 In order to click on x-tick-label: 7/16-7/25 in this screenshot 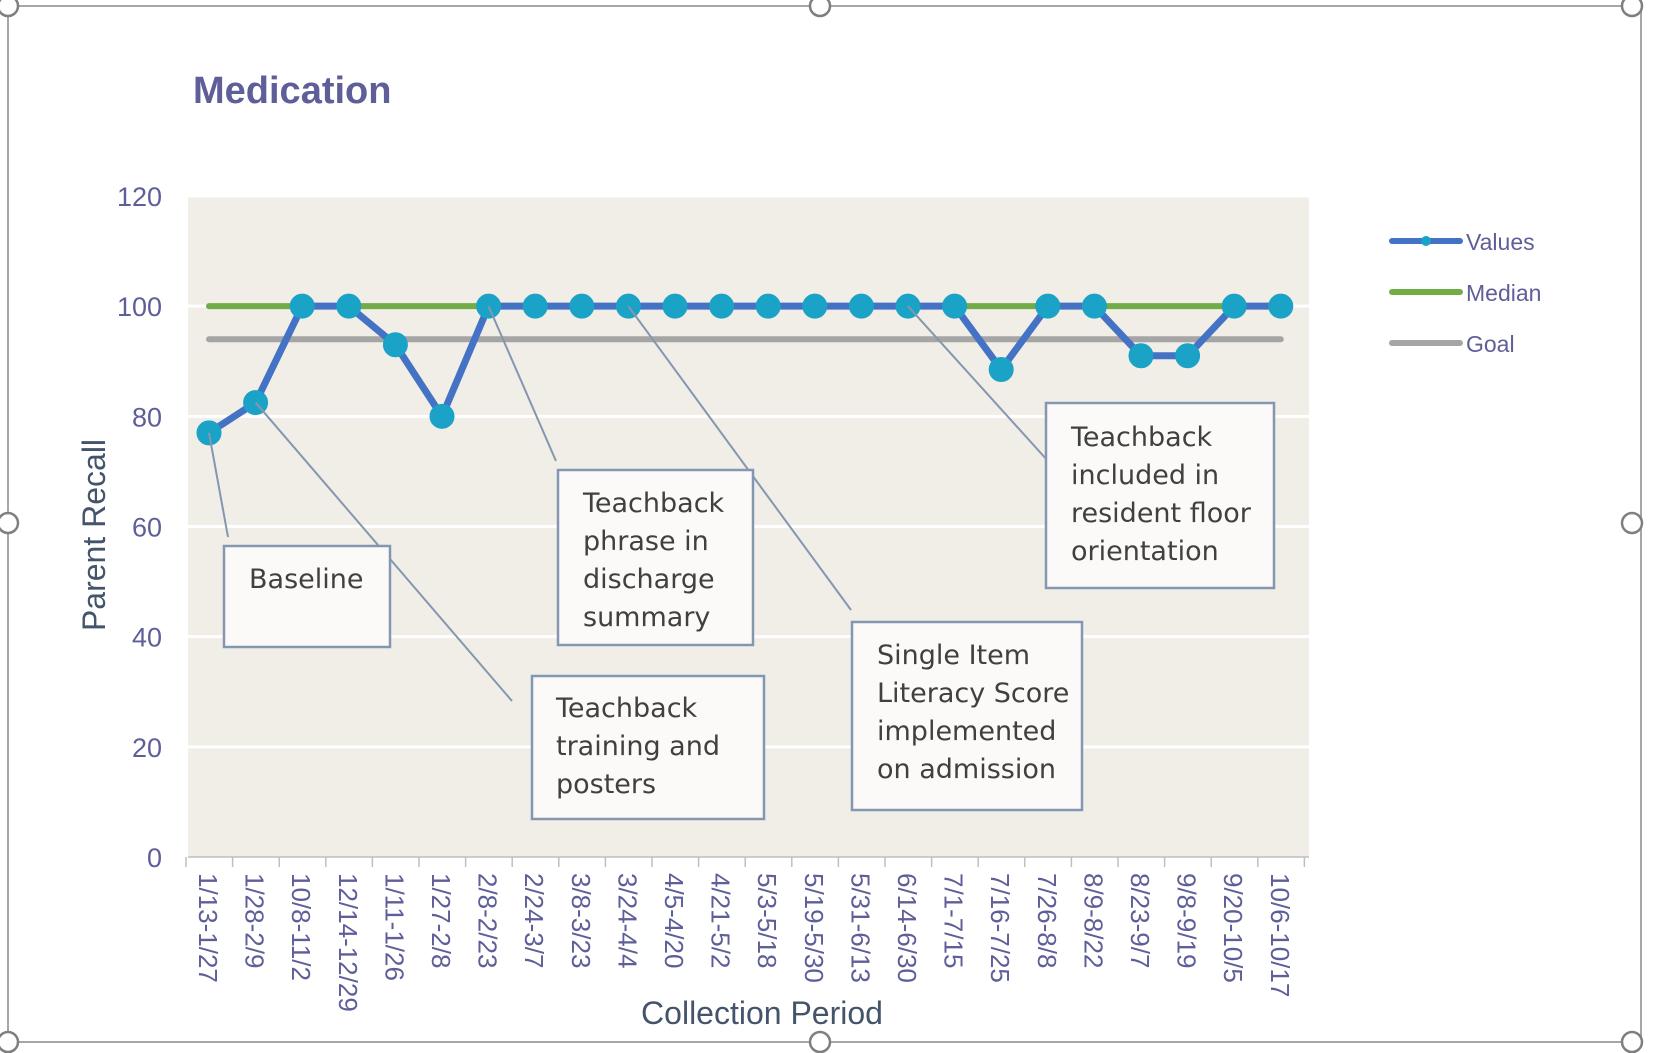, I will do `click(1000, 928)`.